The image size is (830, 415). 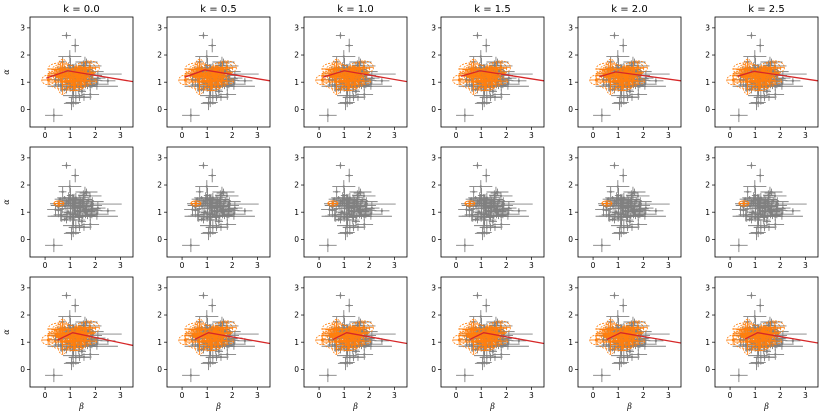 I want to click on fit-line, so click(x=89, y=76).